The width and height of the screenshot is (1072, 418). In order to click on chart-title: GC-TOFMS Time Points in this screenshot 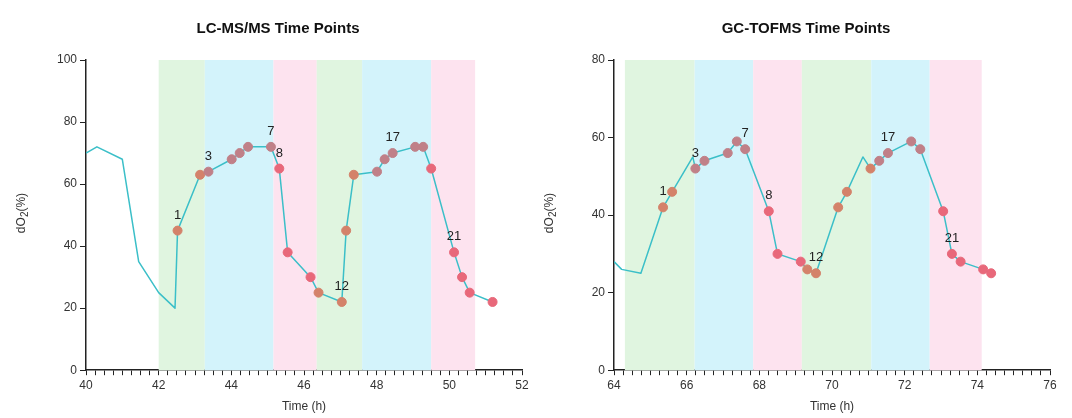, I will do `click(806, 28)`.